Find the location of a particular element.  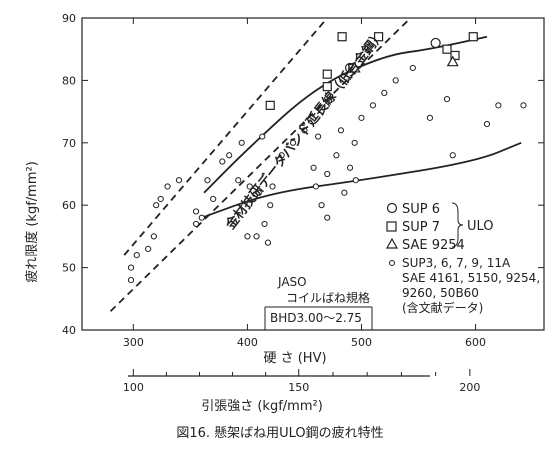

legend-label-sup6: SUP 6 is located at coordinates (421, 209).